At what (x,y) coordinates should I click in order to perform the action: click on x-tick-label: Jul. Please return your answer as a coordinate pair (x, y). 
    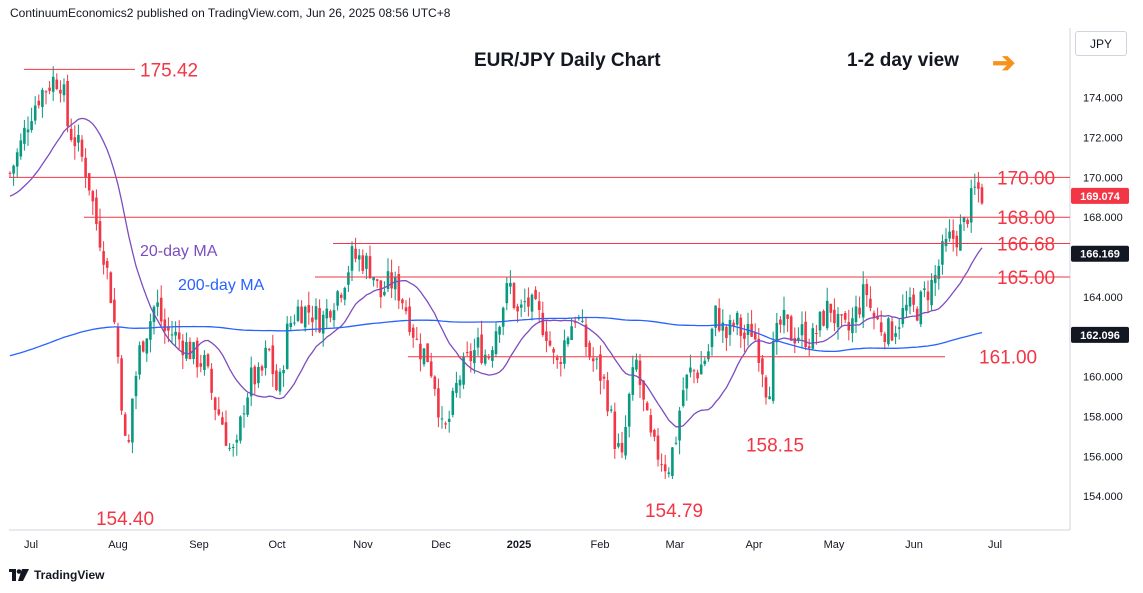
    Looking at the image, I should click on (31, 545).